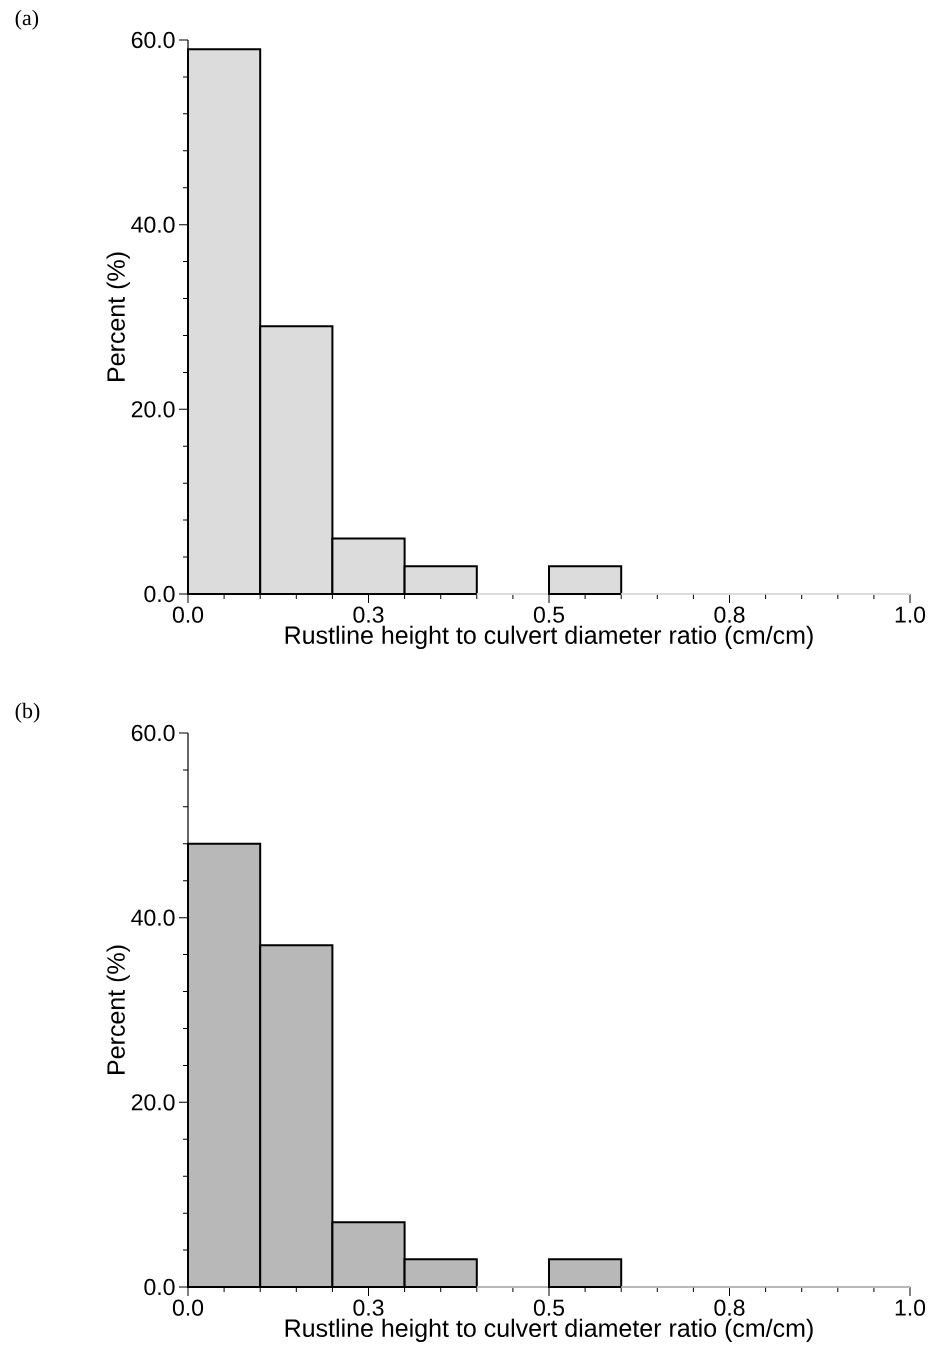 The image size is (932, 1372). Describe the element at coordinates (27, 712) in the screenshot. I see `chart-title: (b)` at that location.